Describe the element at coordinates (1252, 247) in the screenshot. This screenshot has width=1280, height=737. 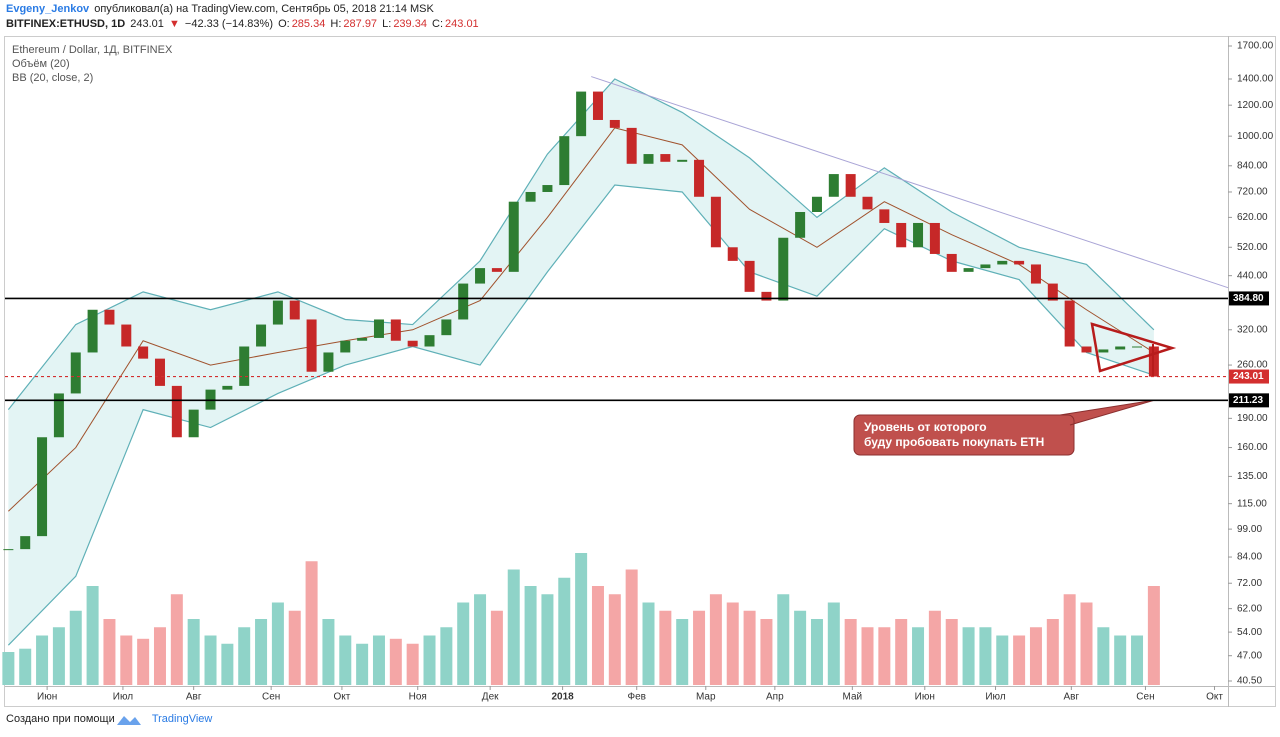
I see `y-tick-label: 520.00` at that location.